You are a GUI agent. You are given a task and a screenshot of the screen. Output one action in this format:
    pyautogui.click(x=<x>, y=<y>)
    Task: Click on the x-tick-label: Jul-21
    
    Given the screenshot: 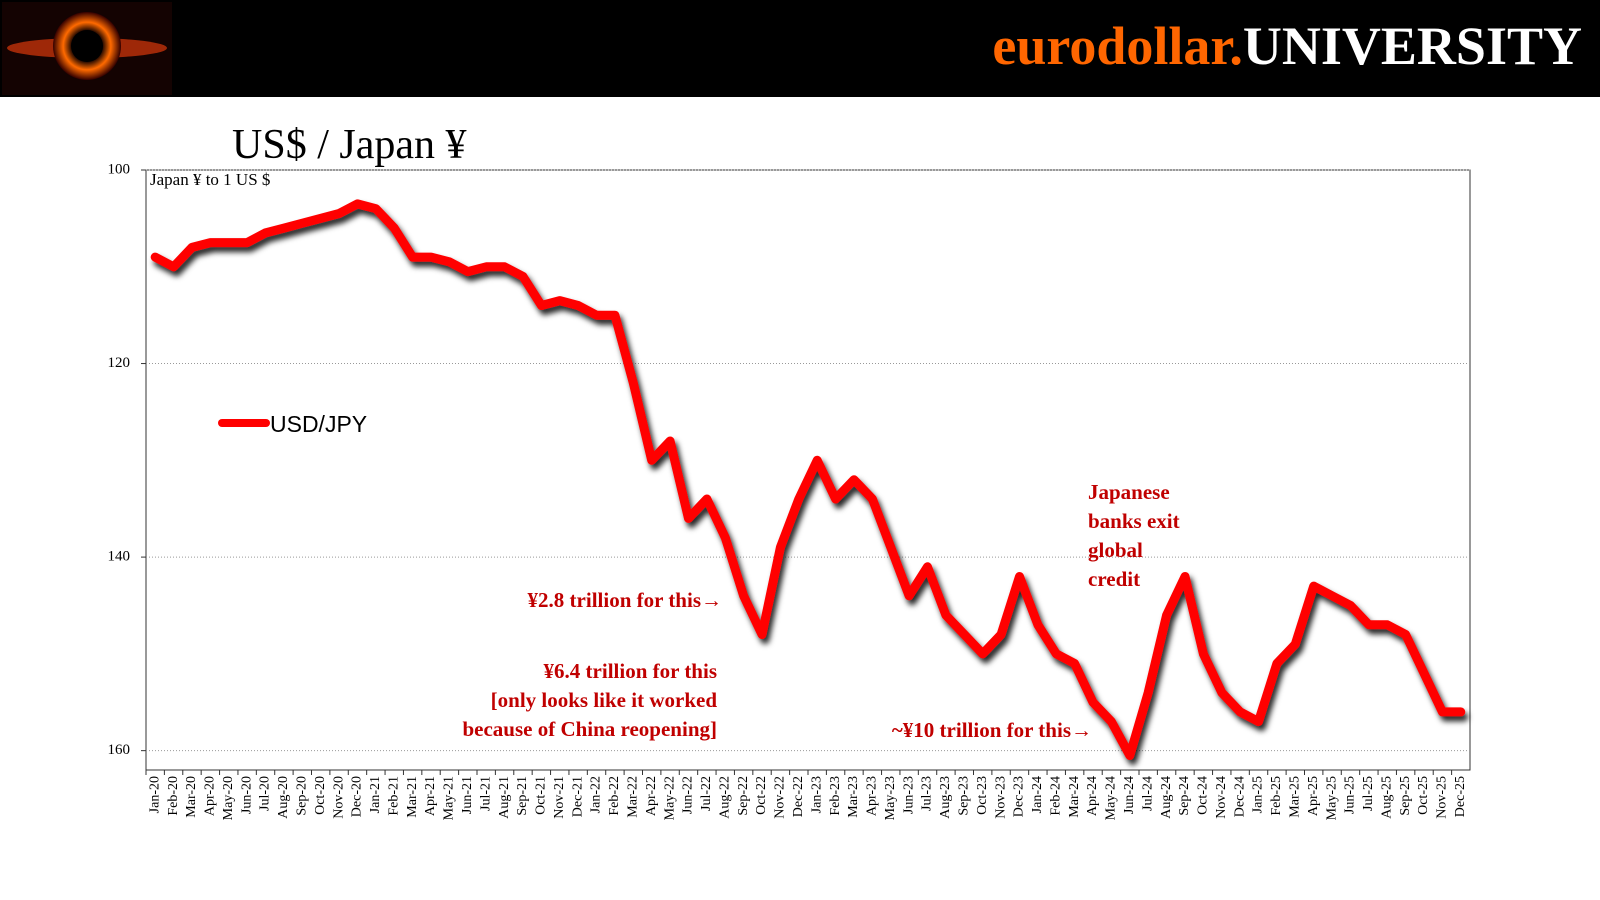 What is the action you would take?
    pyautogui.click(x=485, y=793)
    